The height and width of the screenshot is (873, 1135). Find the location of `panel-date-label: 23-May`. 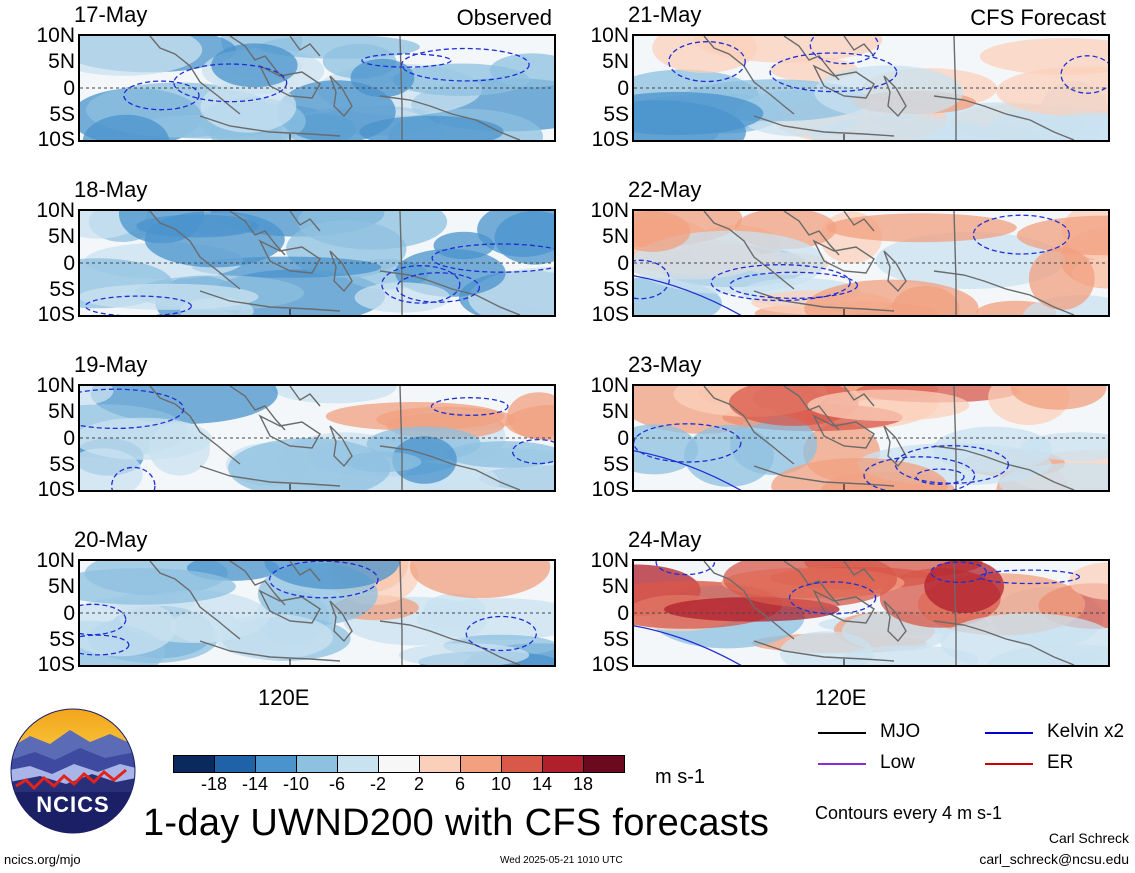

panel-date-label: 23-May is located at coordinates (665, 364).